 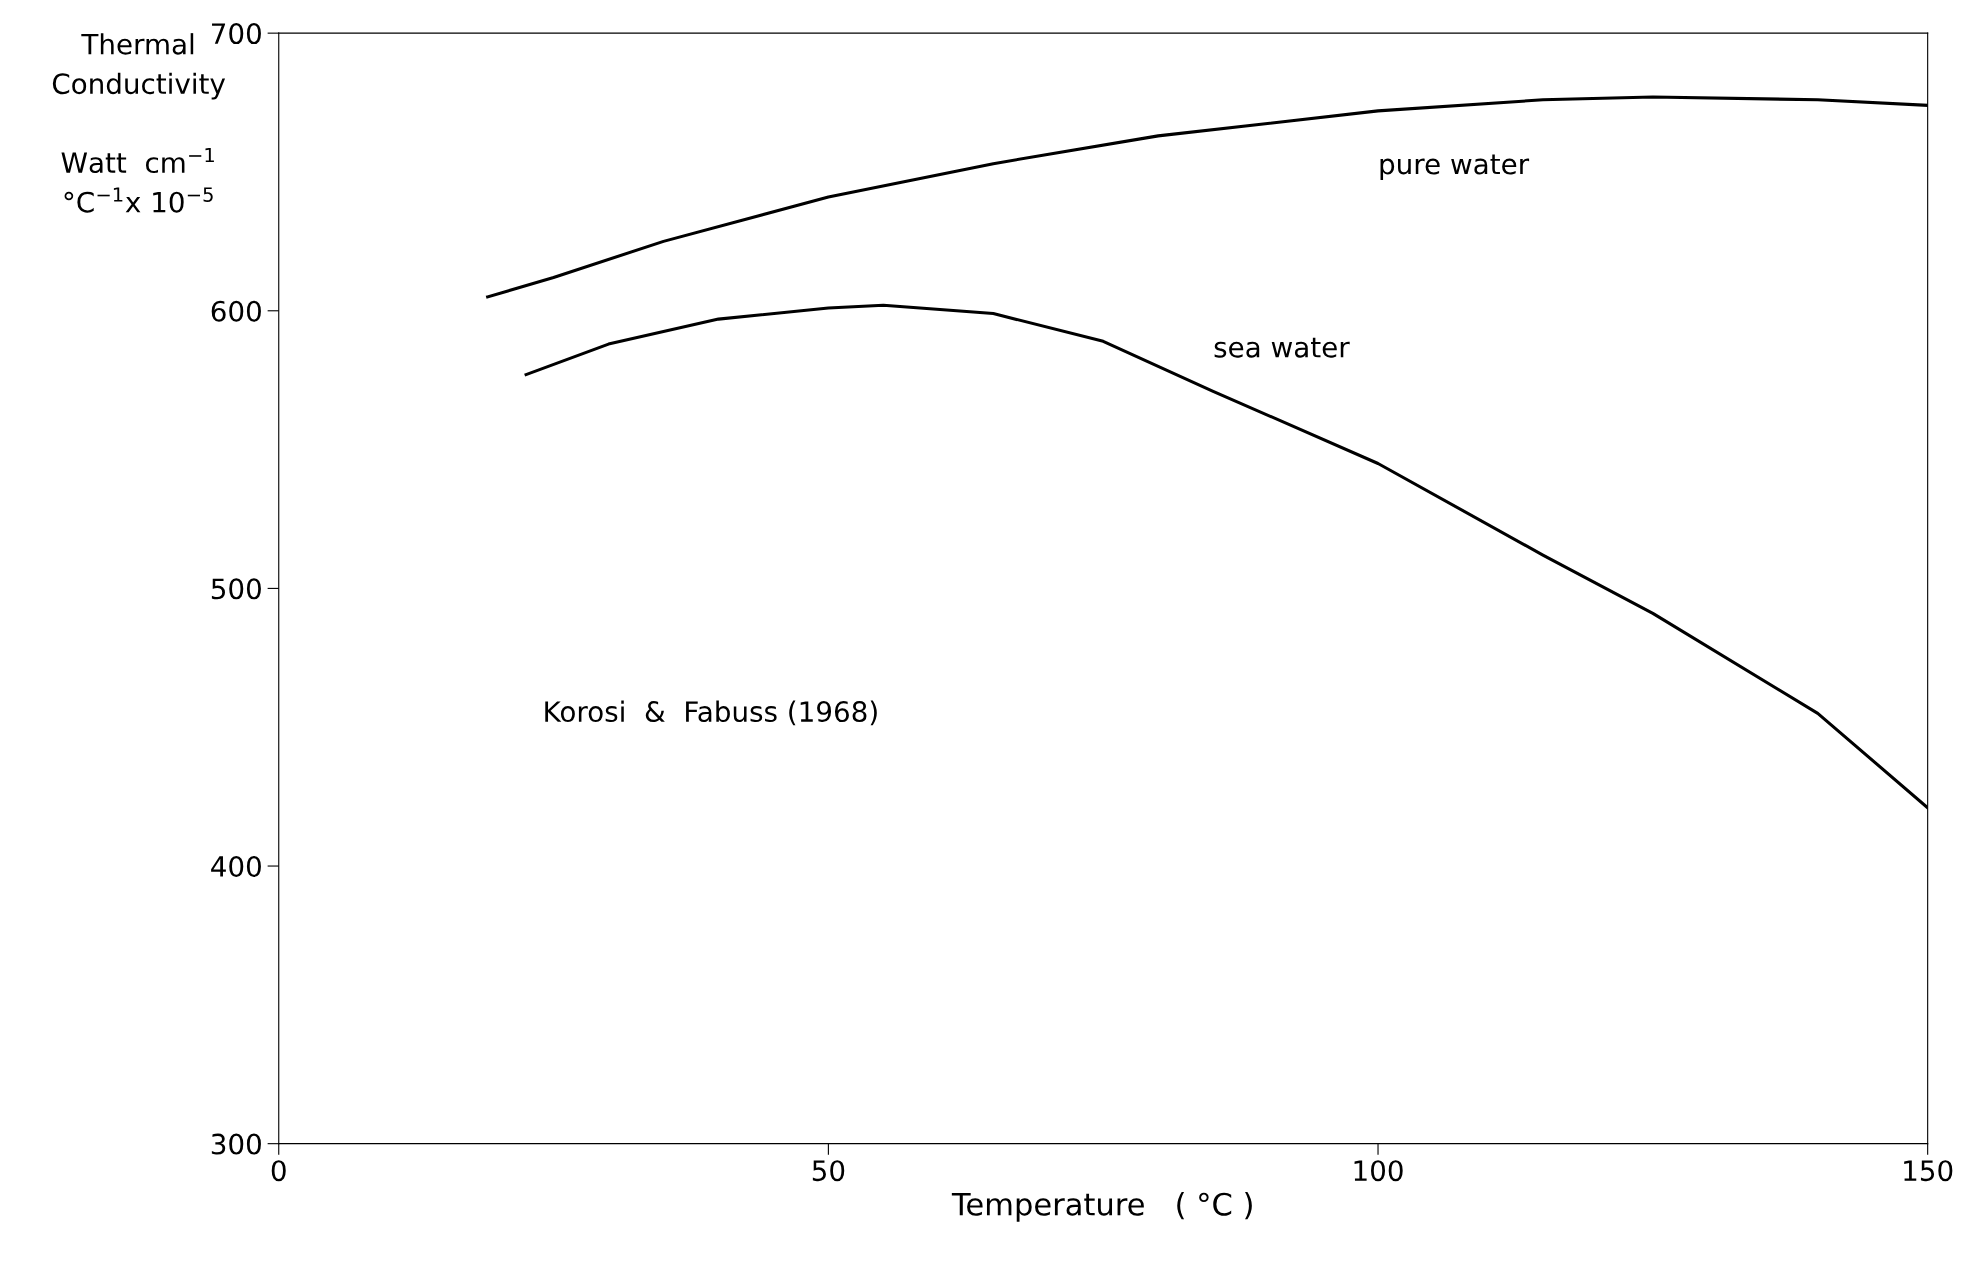 What do you see at coordinates (236, 1144) in the screenshot?
I see `y-tick-label: 300` at bounding box center [236, 1144].